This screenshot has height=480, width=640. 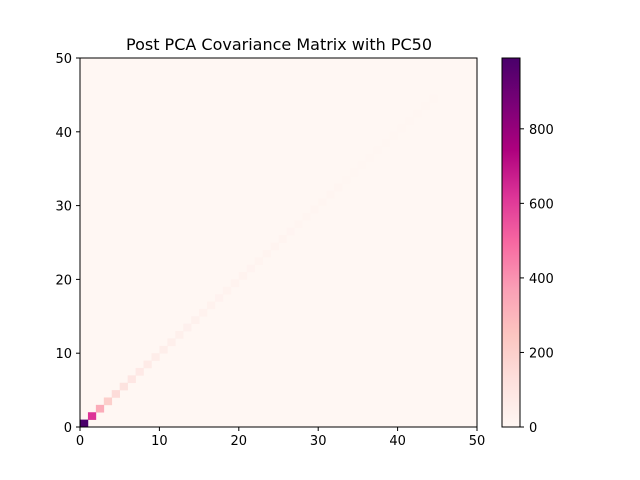 I want to click on colorbar-tick-label: 800, so click(x=541, y=130).